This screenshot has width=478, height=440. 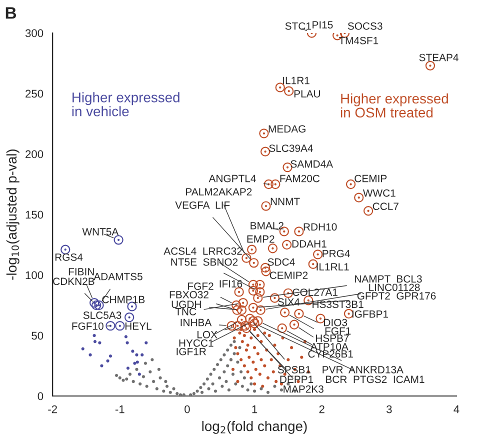 I want to click on annotation: DEPP1, so click(x=297, y=379).